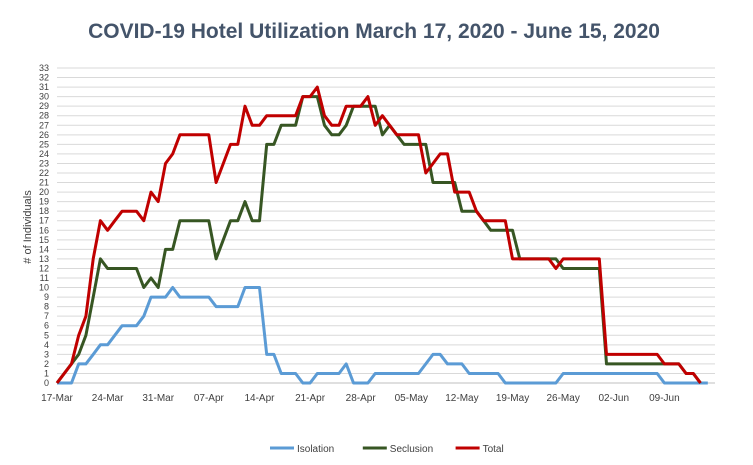 This screenshot has height=465, width=753. What do you see at coordinates (44, 230) in the screenshot?
I see `y-tick-label: 16` at bounding box center [44, 230].